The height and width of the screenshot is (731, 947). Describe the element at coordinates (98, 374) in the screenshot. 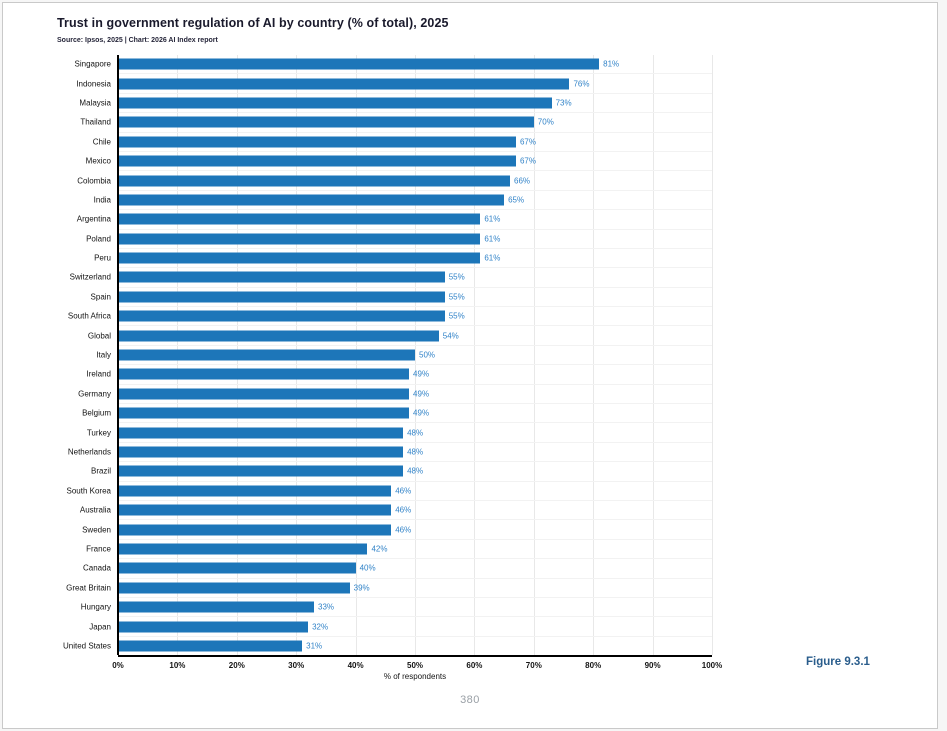

I see `category-label: Ireland` at that location.